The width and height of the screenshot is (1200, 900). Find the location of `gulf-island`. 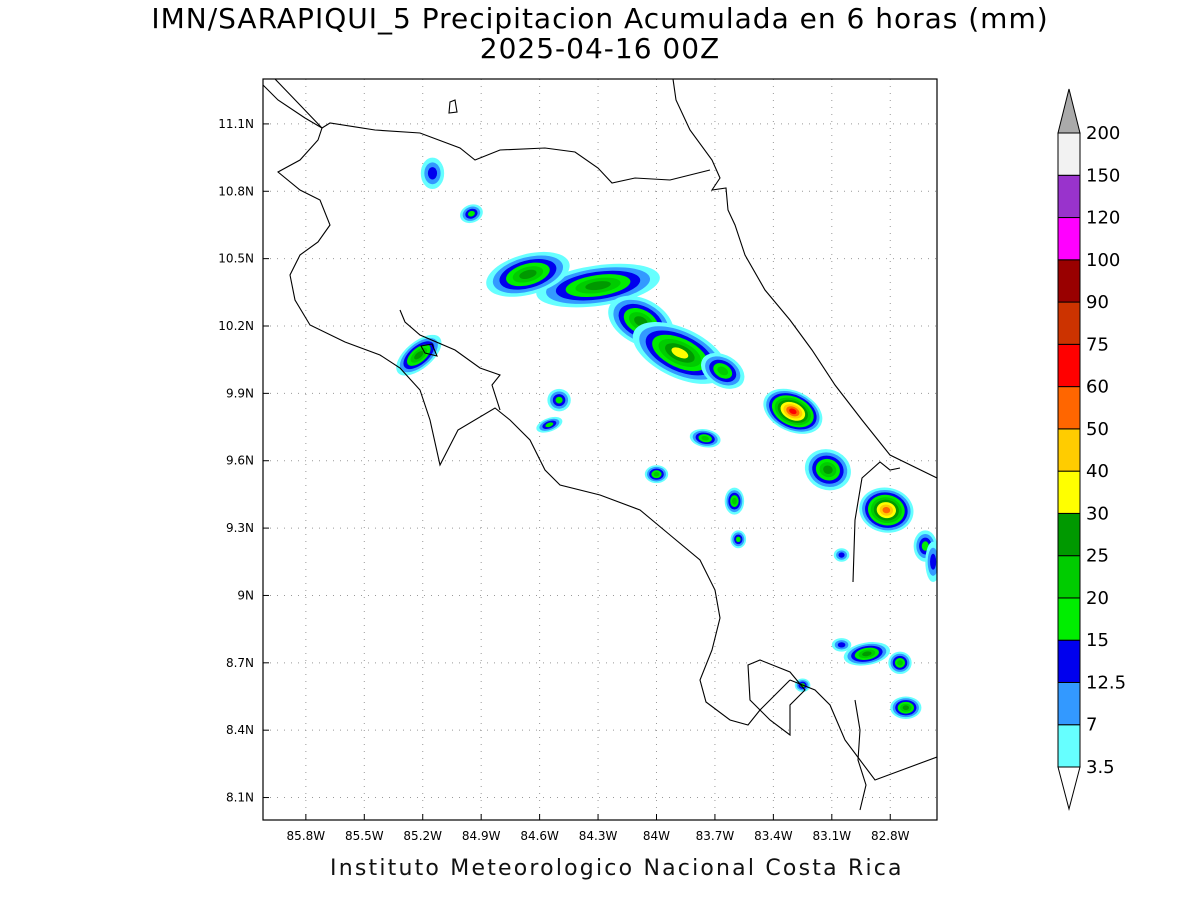

gulf-island is located at coordinates (429, 350).